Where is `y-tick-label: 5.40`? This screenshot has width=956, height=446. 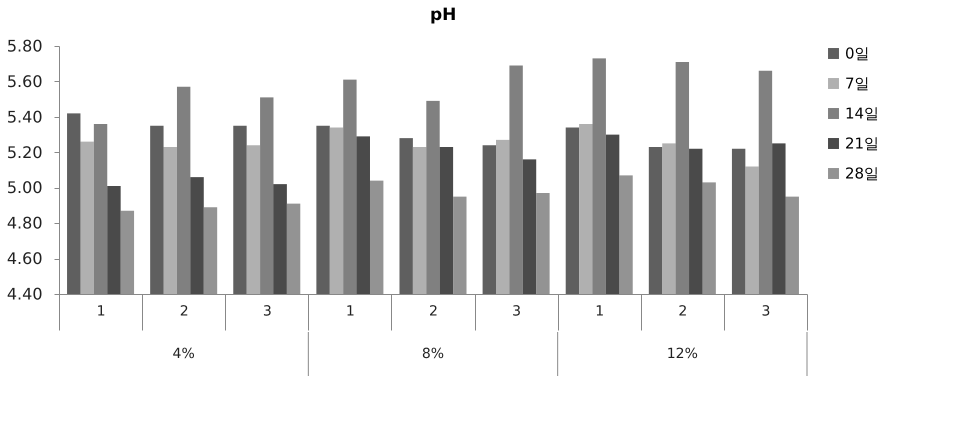 y-tick-label: 5.40 is located at coordinates (24, 116).